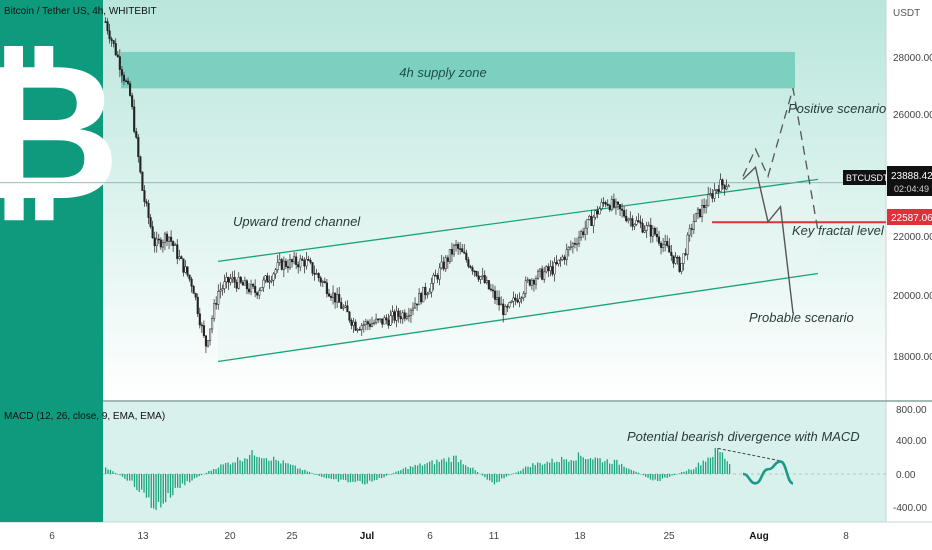 The image size is (932, 550). What do you see at coordinates (580, 536) in the screenshot?
I see `time-tick: 18` at bounding box center [580, 536].